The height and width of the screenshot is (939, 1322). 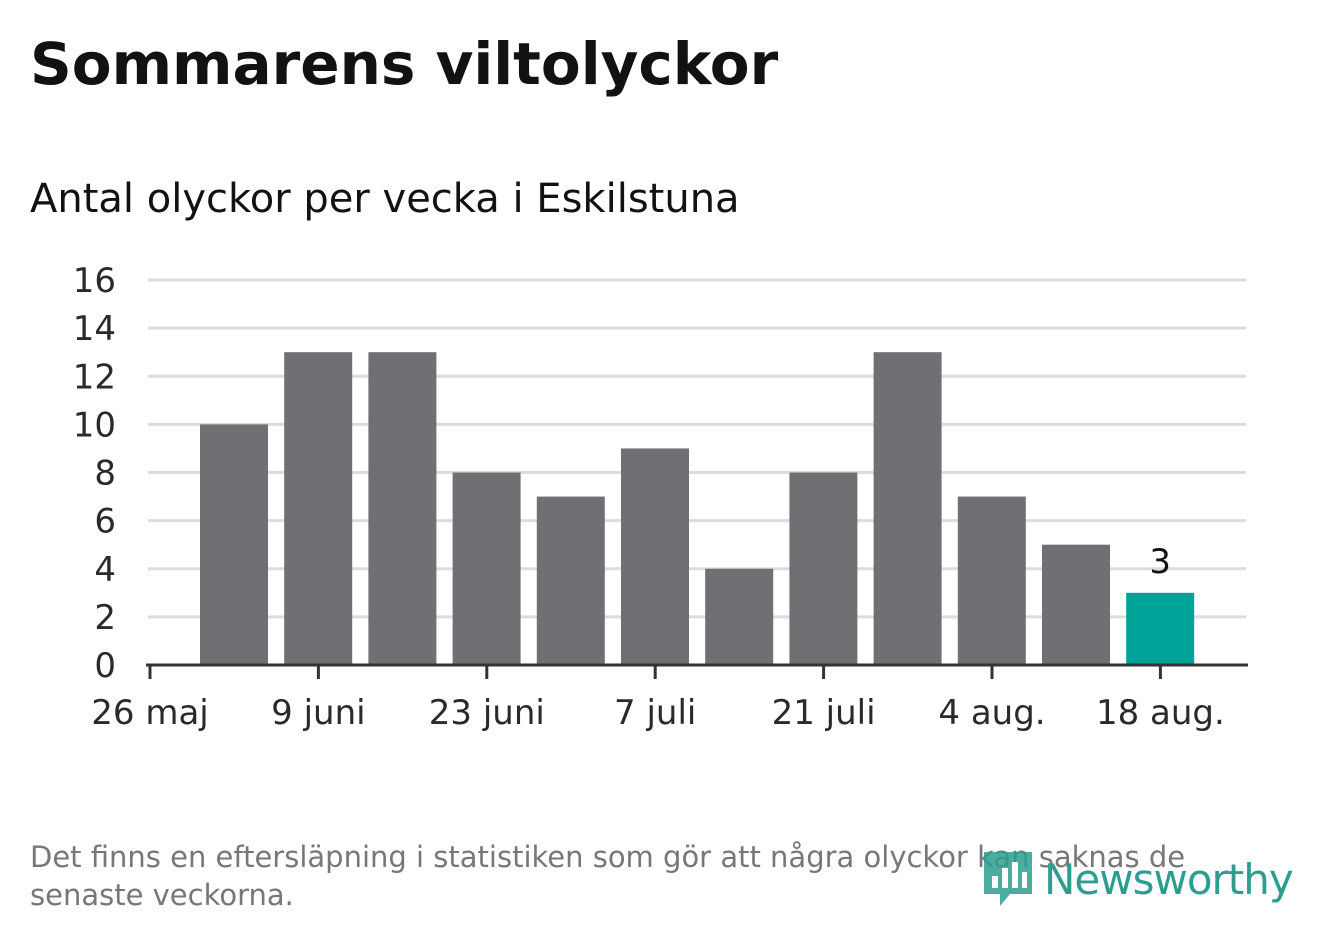 I want to click on y-tick-label: 14, so click(x=94, y=329).